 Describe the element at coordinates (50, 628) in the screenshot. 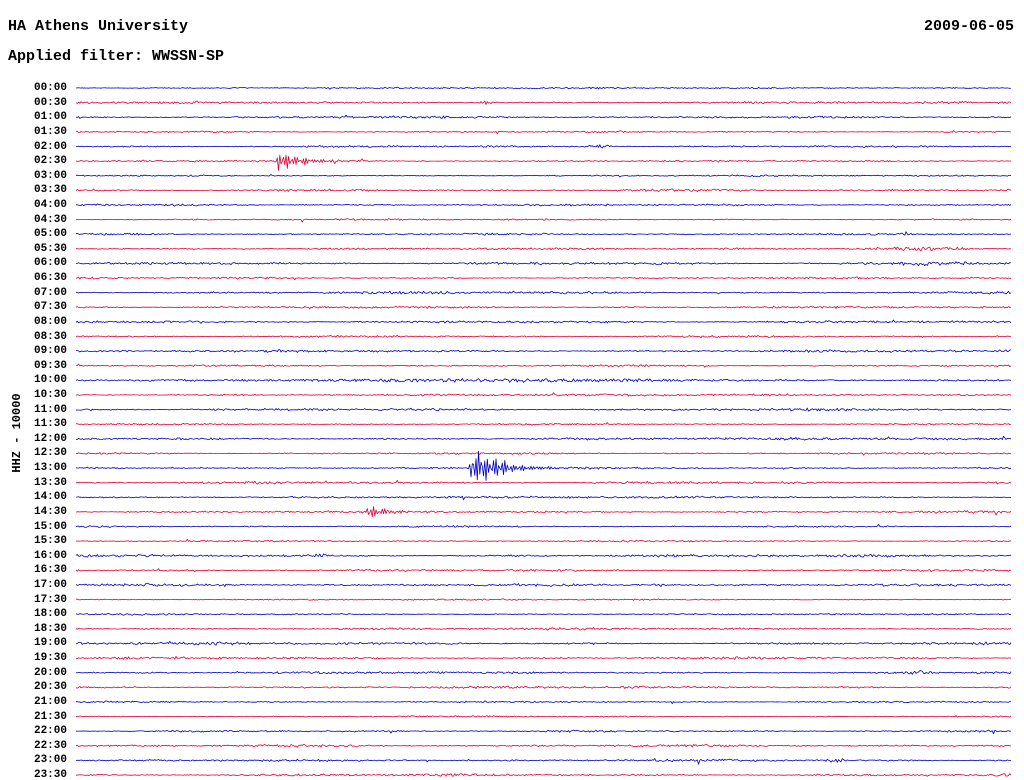

I see `time-label: 18:30` at that location.